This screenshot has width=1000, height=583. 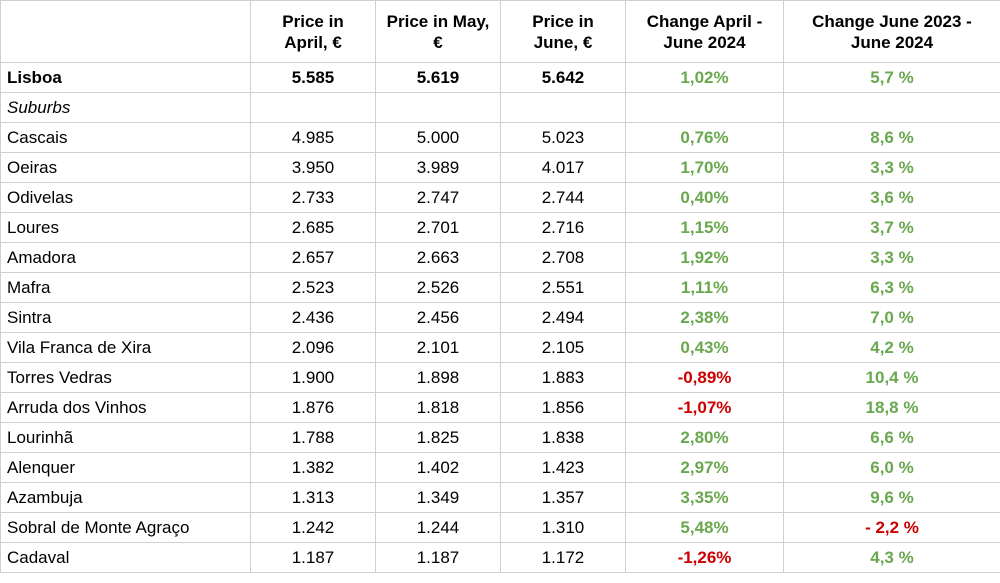 I want to click on row-label: Sintra, so click(x=125, y=317).